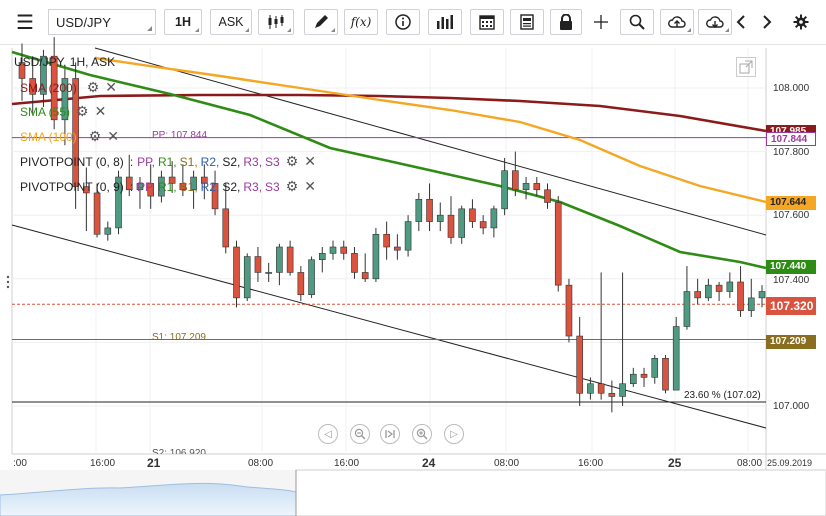 This screenshot has width=826, height=516. Describe the element at coordinates (746, 67) in the screenshot. I see `expand-button` at that location.